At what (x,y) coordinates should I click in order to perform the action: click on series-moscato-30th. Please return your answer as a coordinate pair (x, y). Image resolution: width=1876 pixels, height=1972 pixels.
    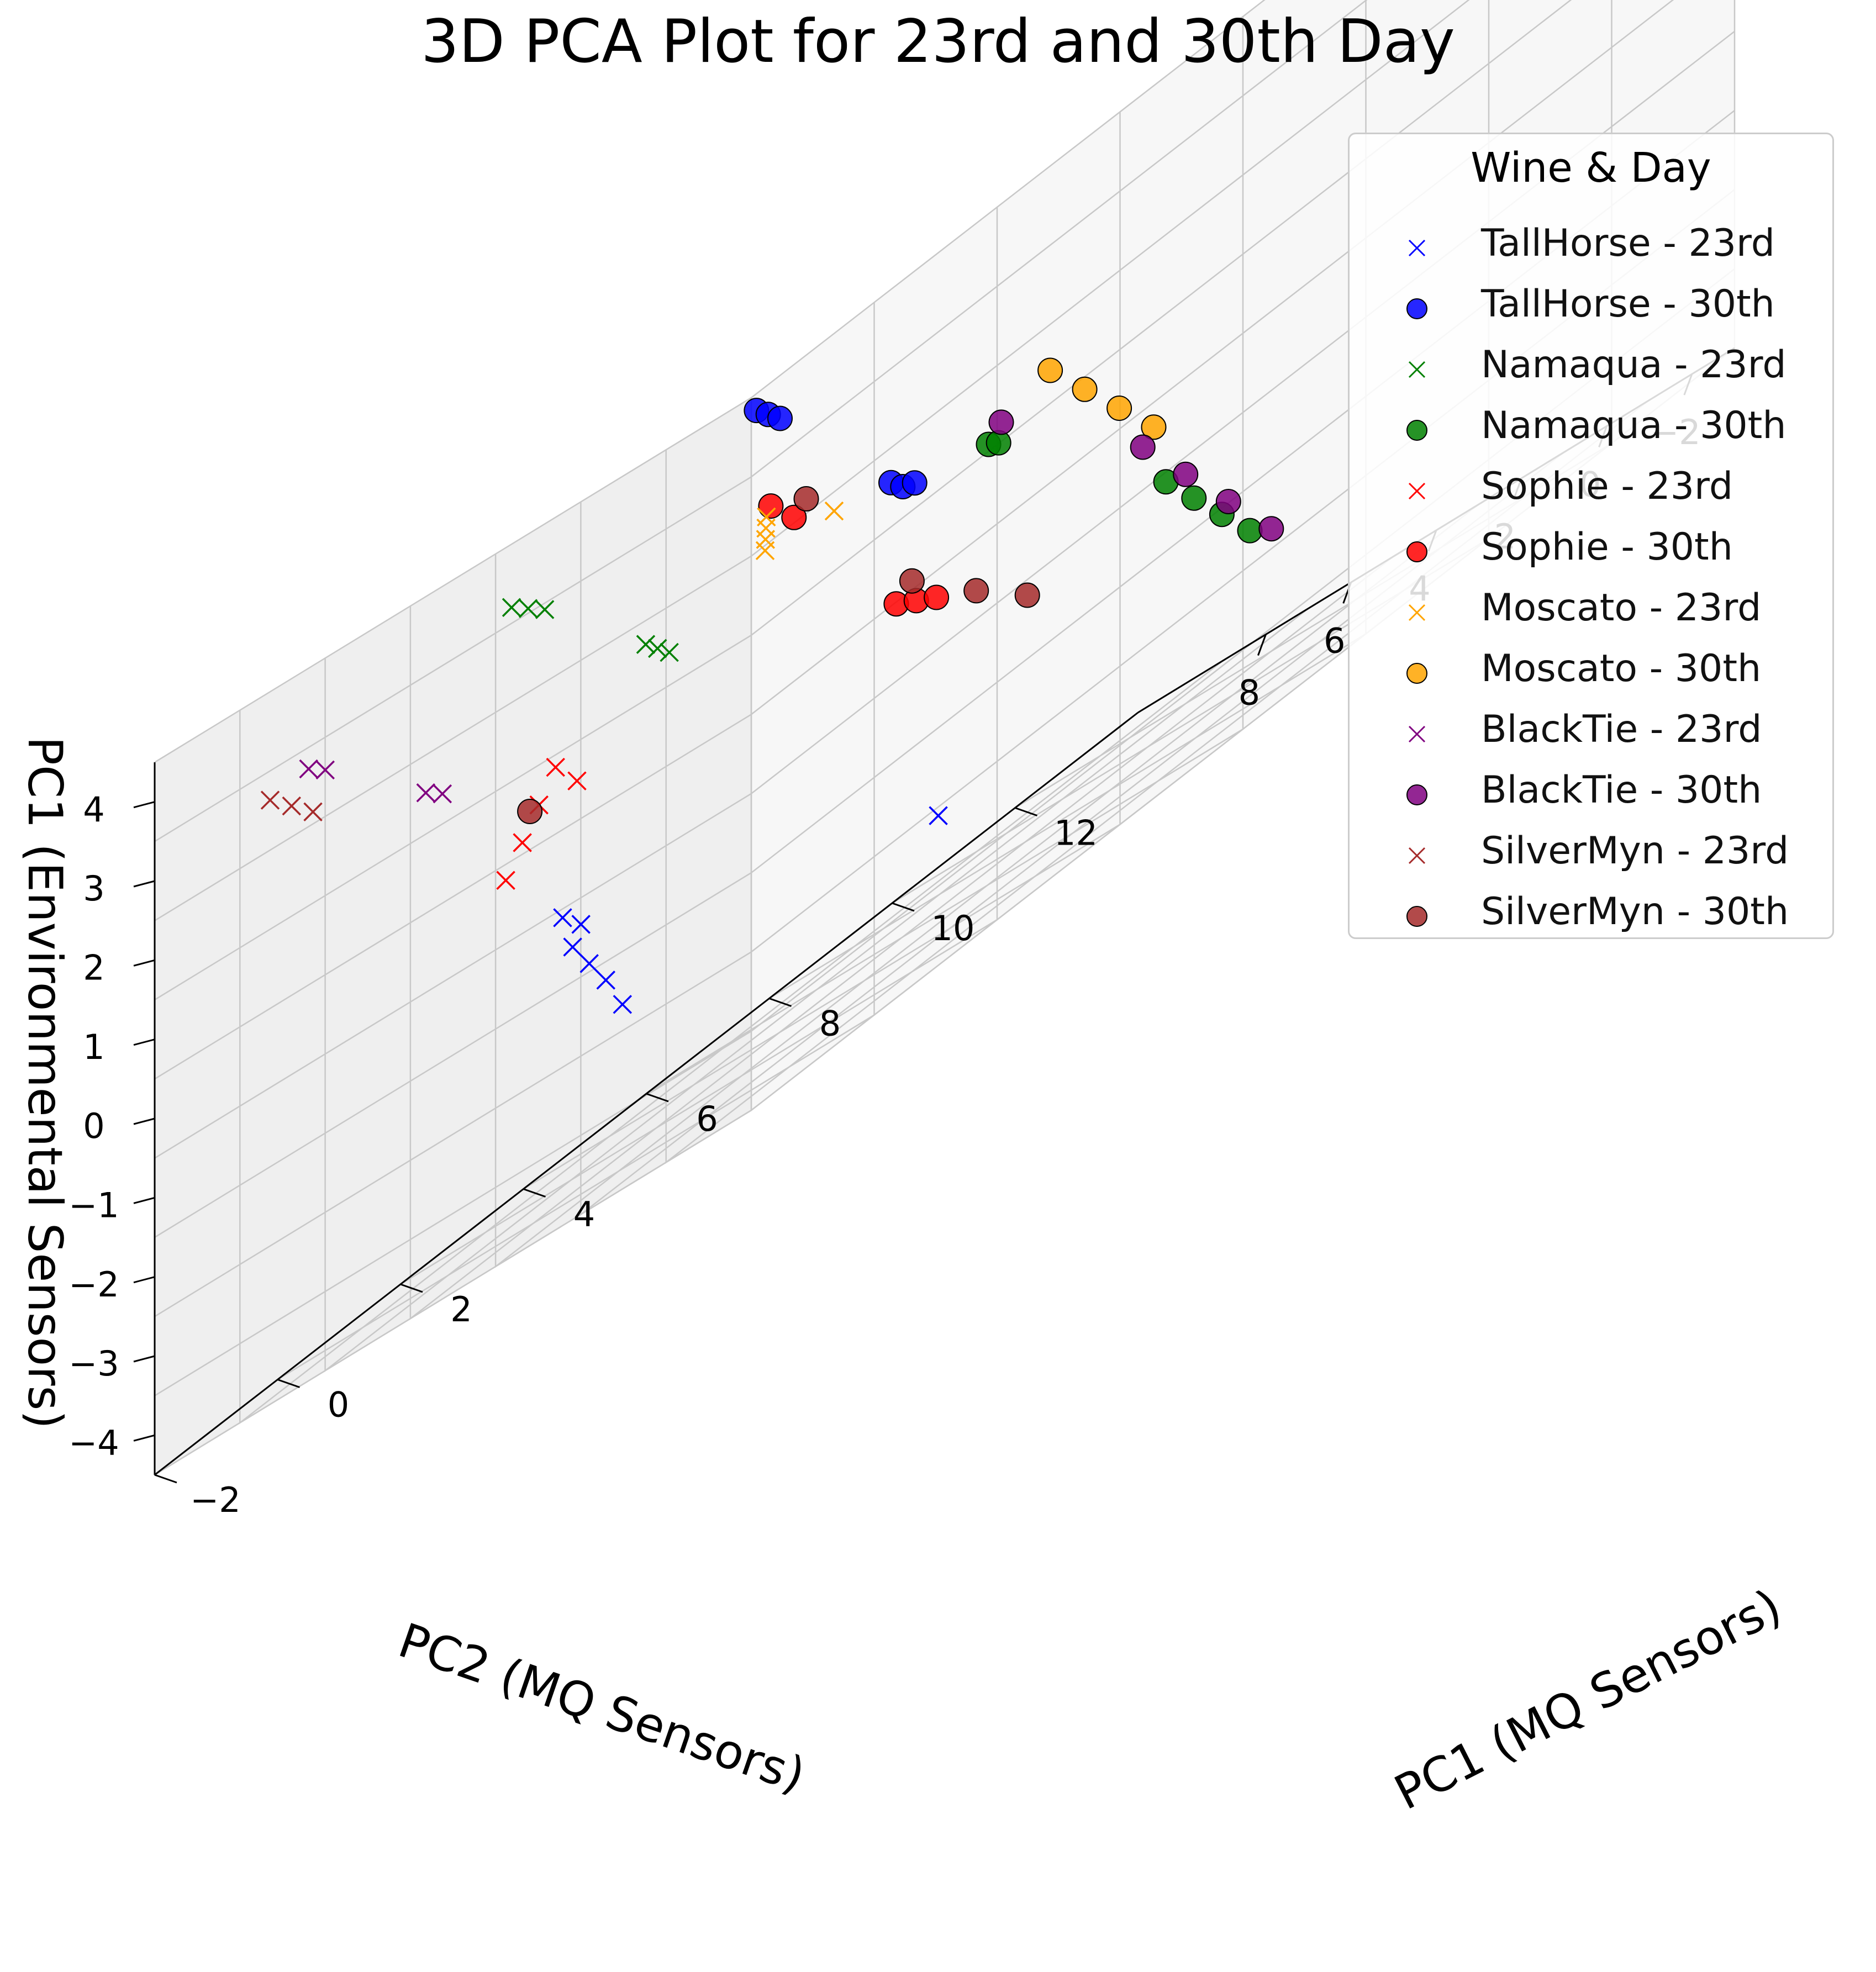
    Looking at the image, I should click on (1102, 398).